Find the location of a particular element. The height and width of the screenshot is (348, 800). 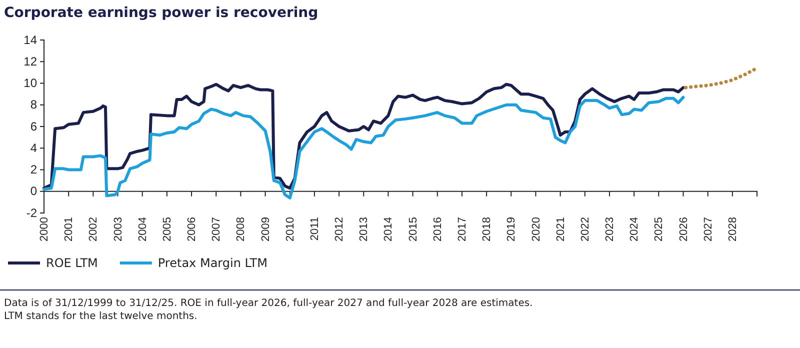

legend-label: ROE LTM is located at coordinates (72, 263).